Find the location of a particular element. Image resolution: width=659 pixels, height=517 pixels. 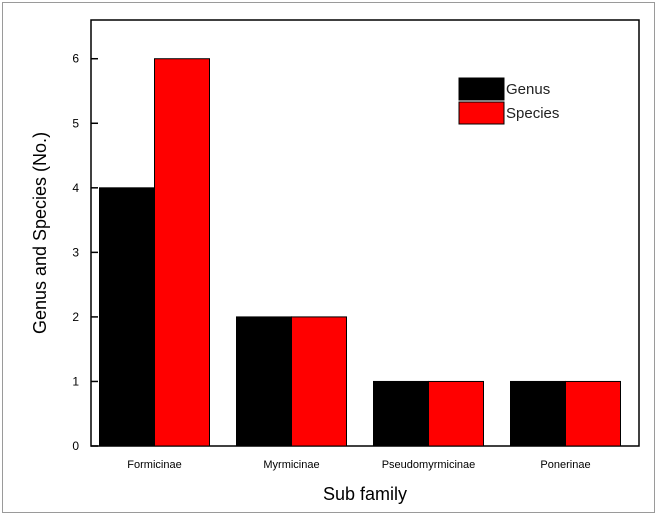

y-axis-title: Genus and Species (No.) is located at coordinates (40, 233).